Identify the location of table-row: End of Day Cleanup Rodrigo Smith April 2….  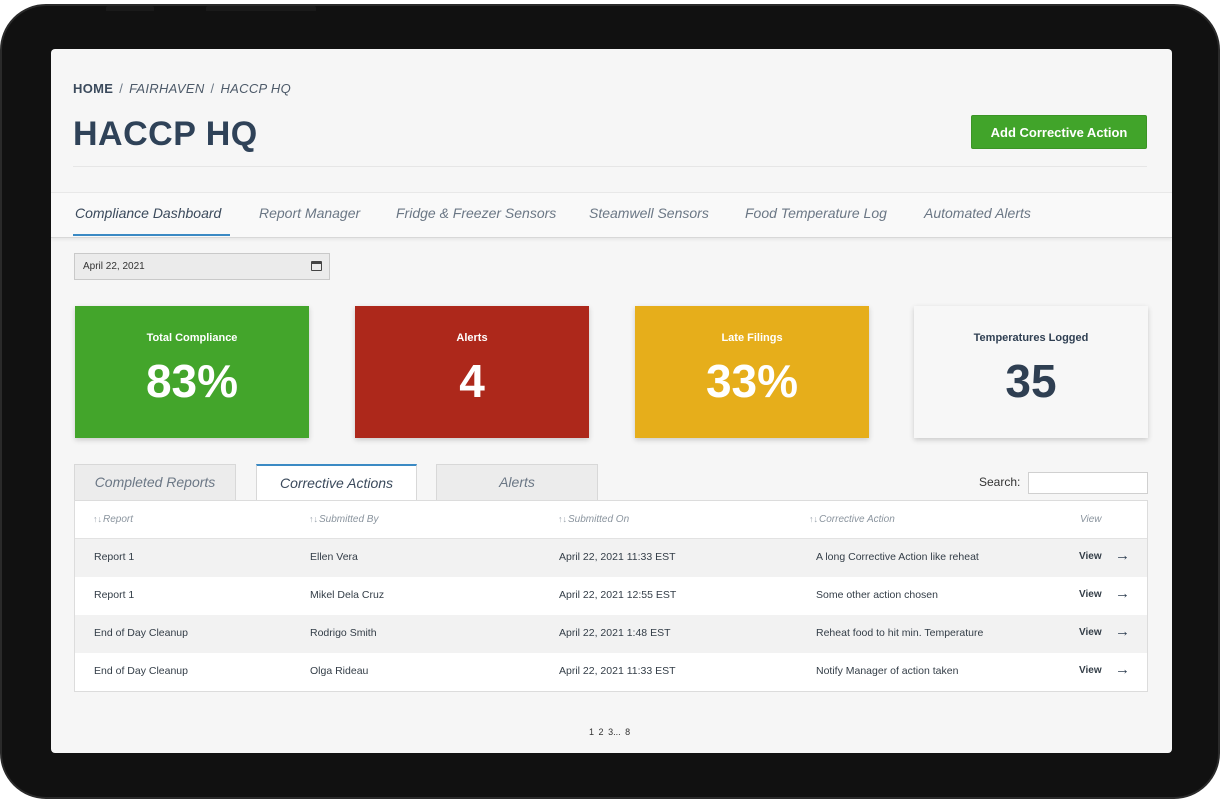
(611, 634).